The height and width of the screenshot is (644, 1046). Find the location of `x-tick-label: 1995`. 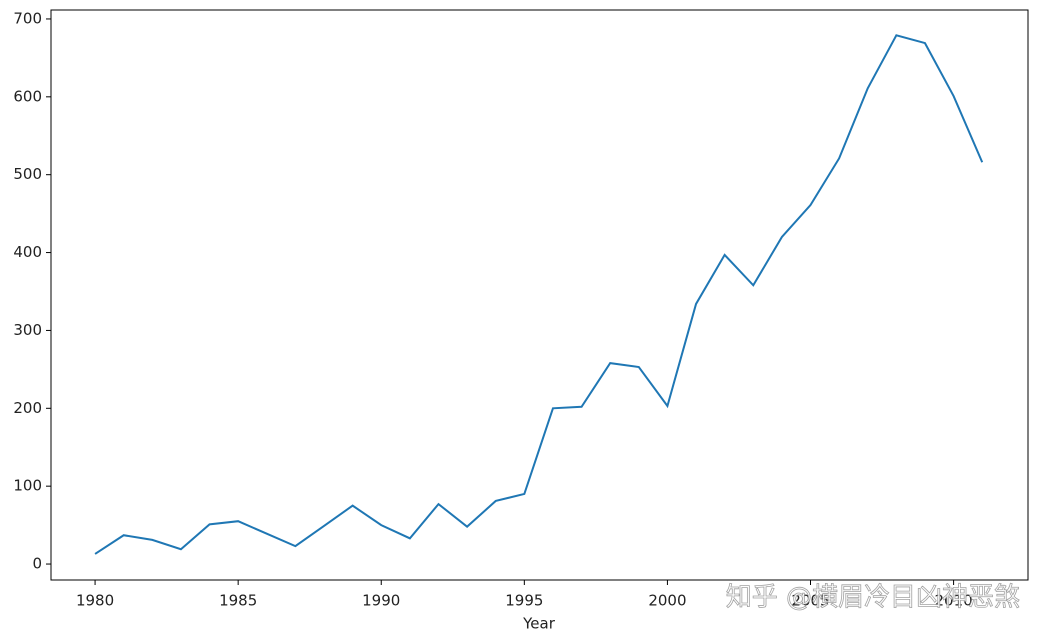

x-tick-label: 1995 is located at coordinates (524, 601).